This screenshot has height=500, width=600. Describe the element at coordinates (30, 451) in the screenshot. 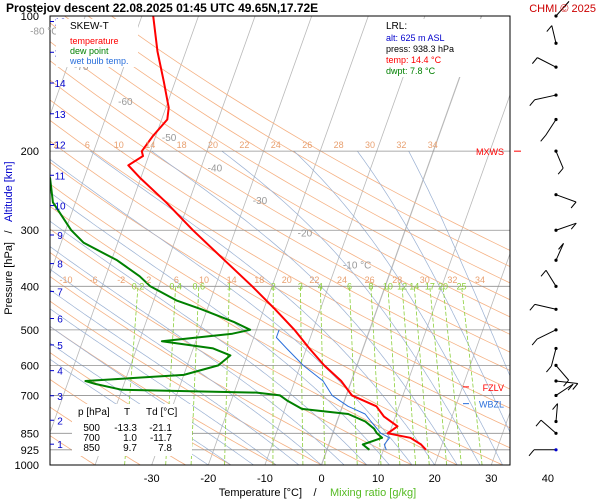

I see `pressure-tick-label: 925` at that location.